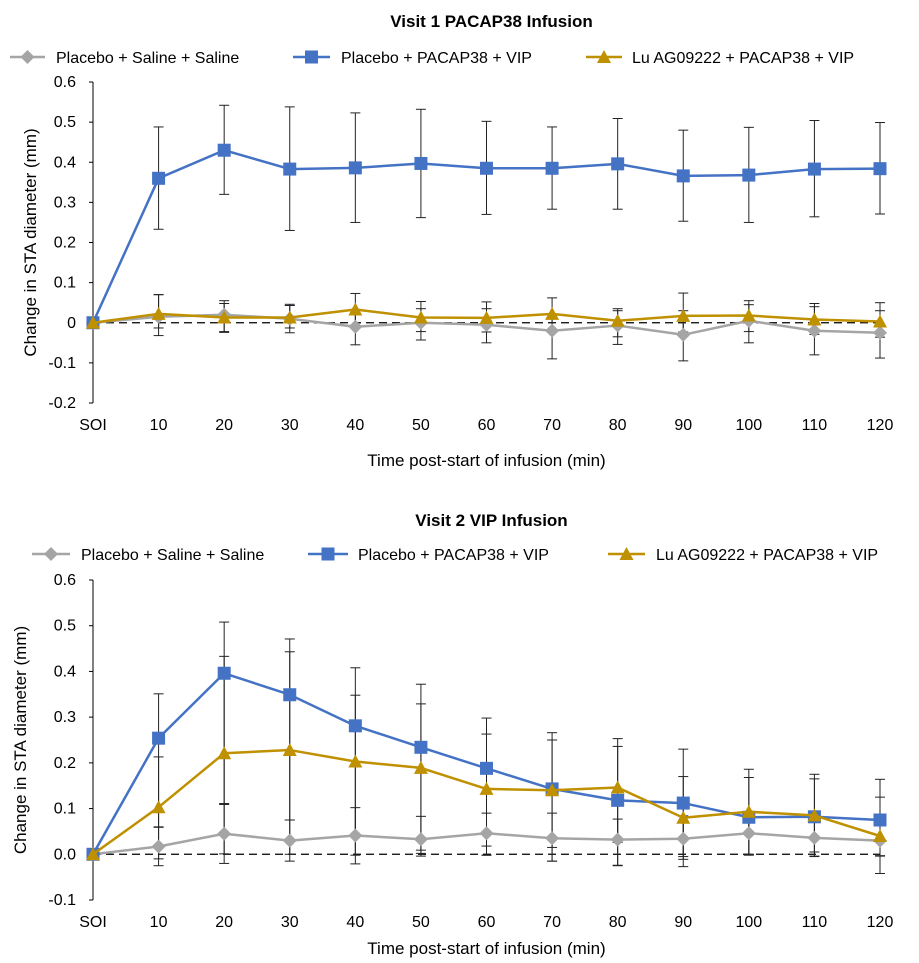 This screenshot has width=919, height=963. What do you see at coordinates (491, 520) in the screenshot?
I see `chart-title: Visit 2 VIP Infusion` at bounding box center [491, 520].